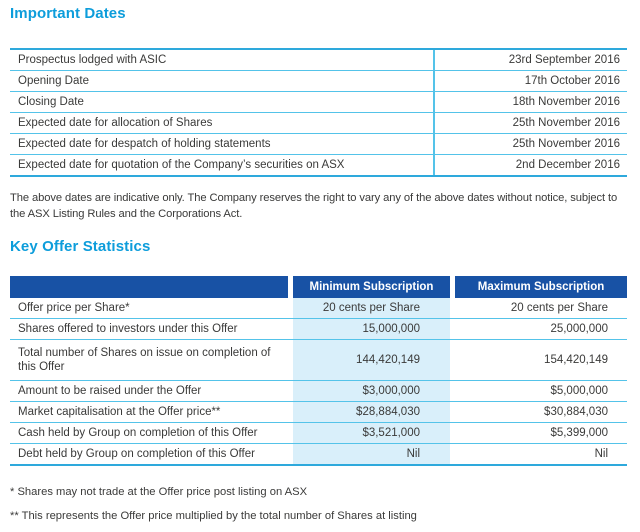  What do you see at coordinates (371, 308) in the screenshot?
I see `minimum-value: 20 cents per Share` at bounding box center [371, 308].